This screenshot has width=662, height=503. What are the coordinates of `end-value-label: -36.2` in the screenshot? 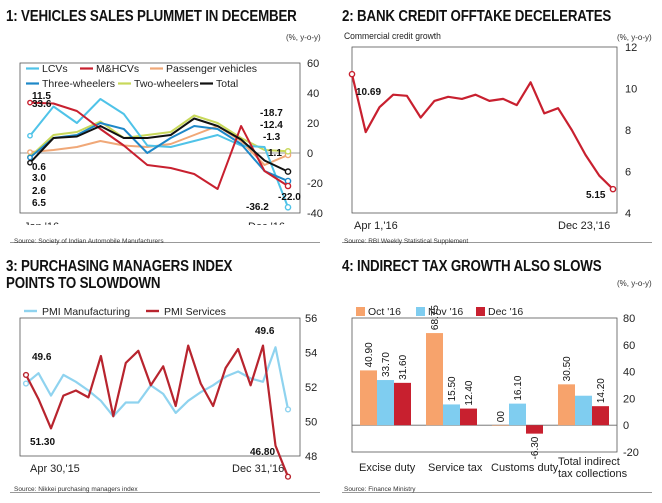 It's located at (257, 207).